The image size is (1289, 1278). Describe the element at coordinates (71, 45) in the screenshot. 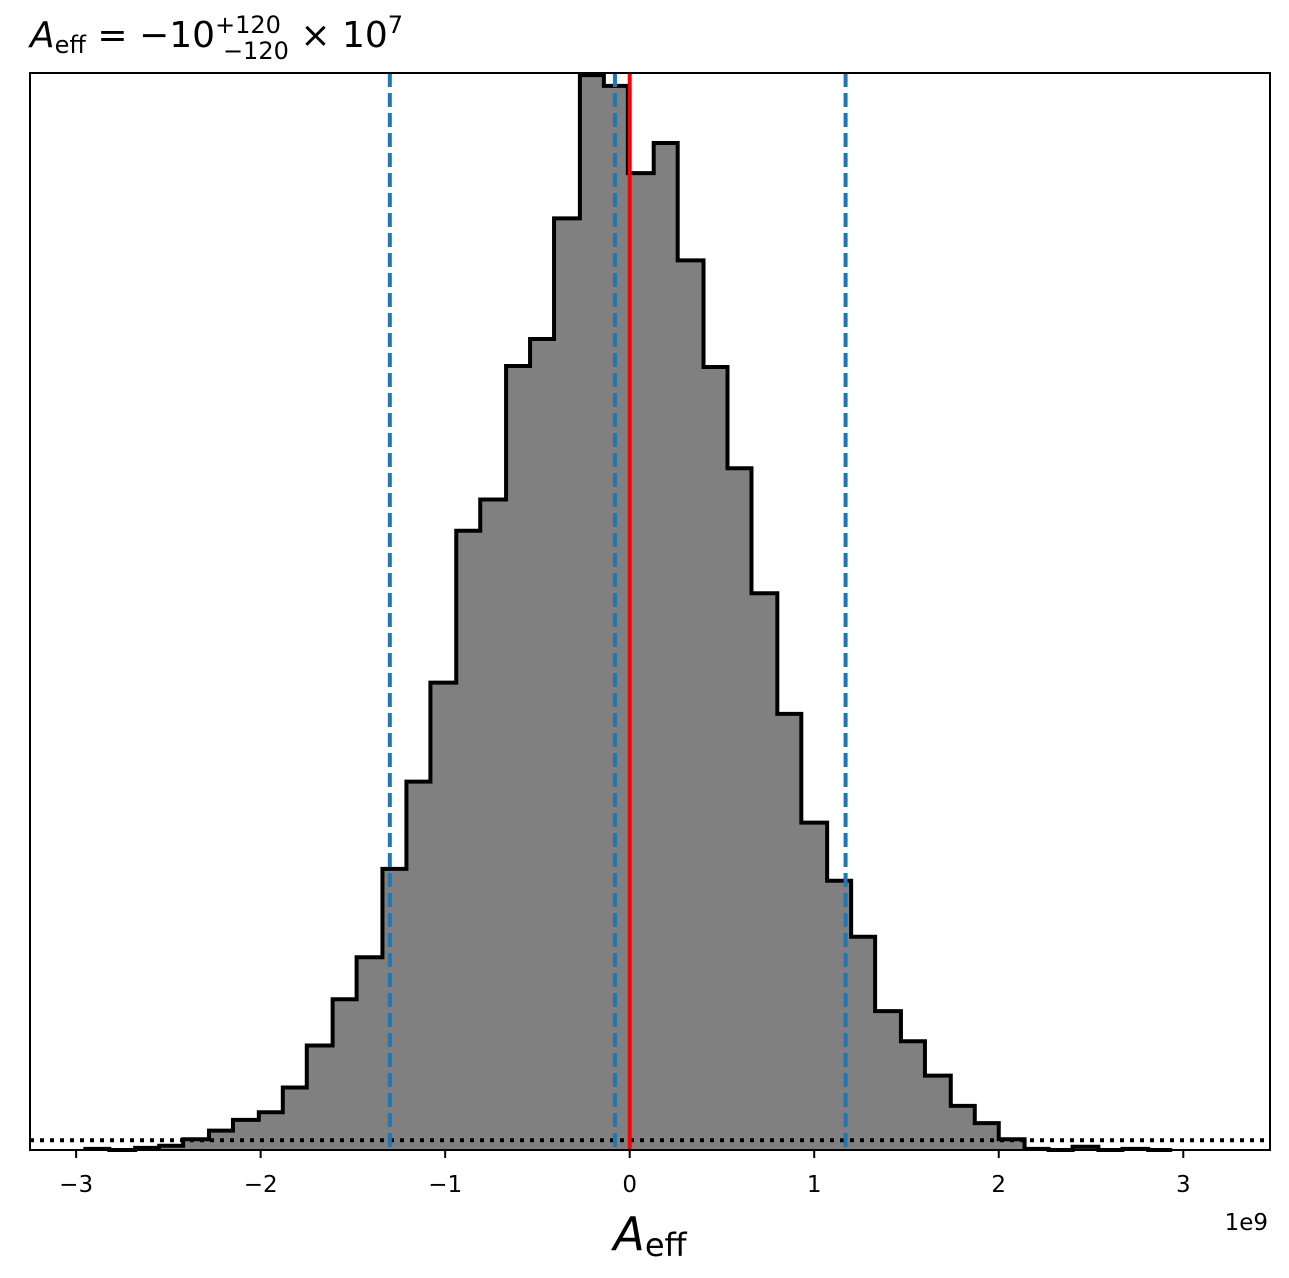

I see `title-subscript: eff` at that location.